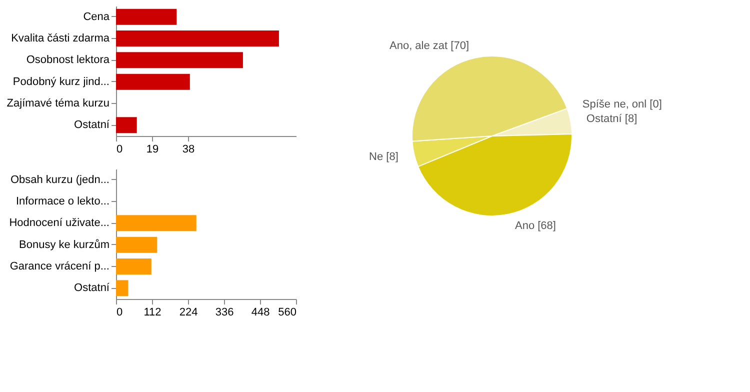 The height and width of the screenshot is (392, 750). Describe the element at coordinates (68, 60) in the screenshot. I see `y-tick-label: Osobnost lektora` at that location.